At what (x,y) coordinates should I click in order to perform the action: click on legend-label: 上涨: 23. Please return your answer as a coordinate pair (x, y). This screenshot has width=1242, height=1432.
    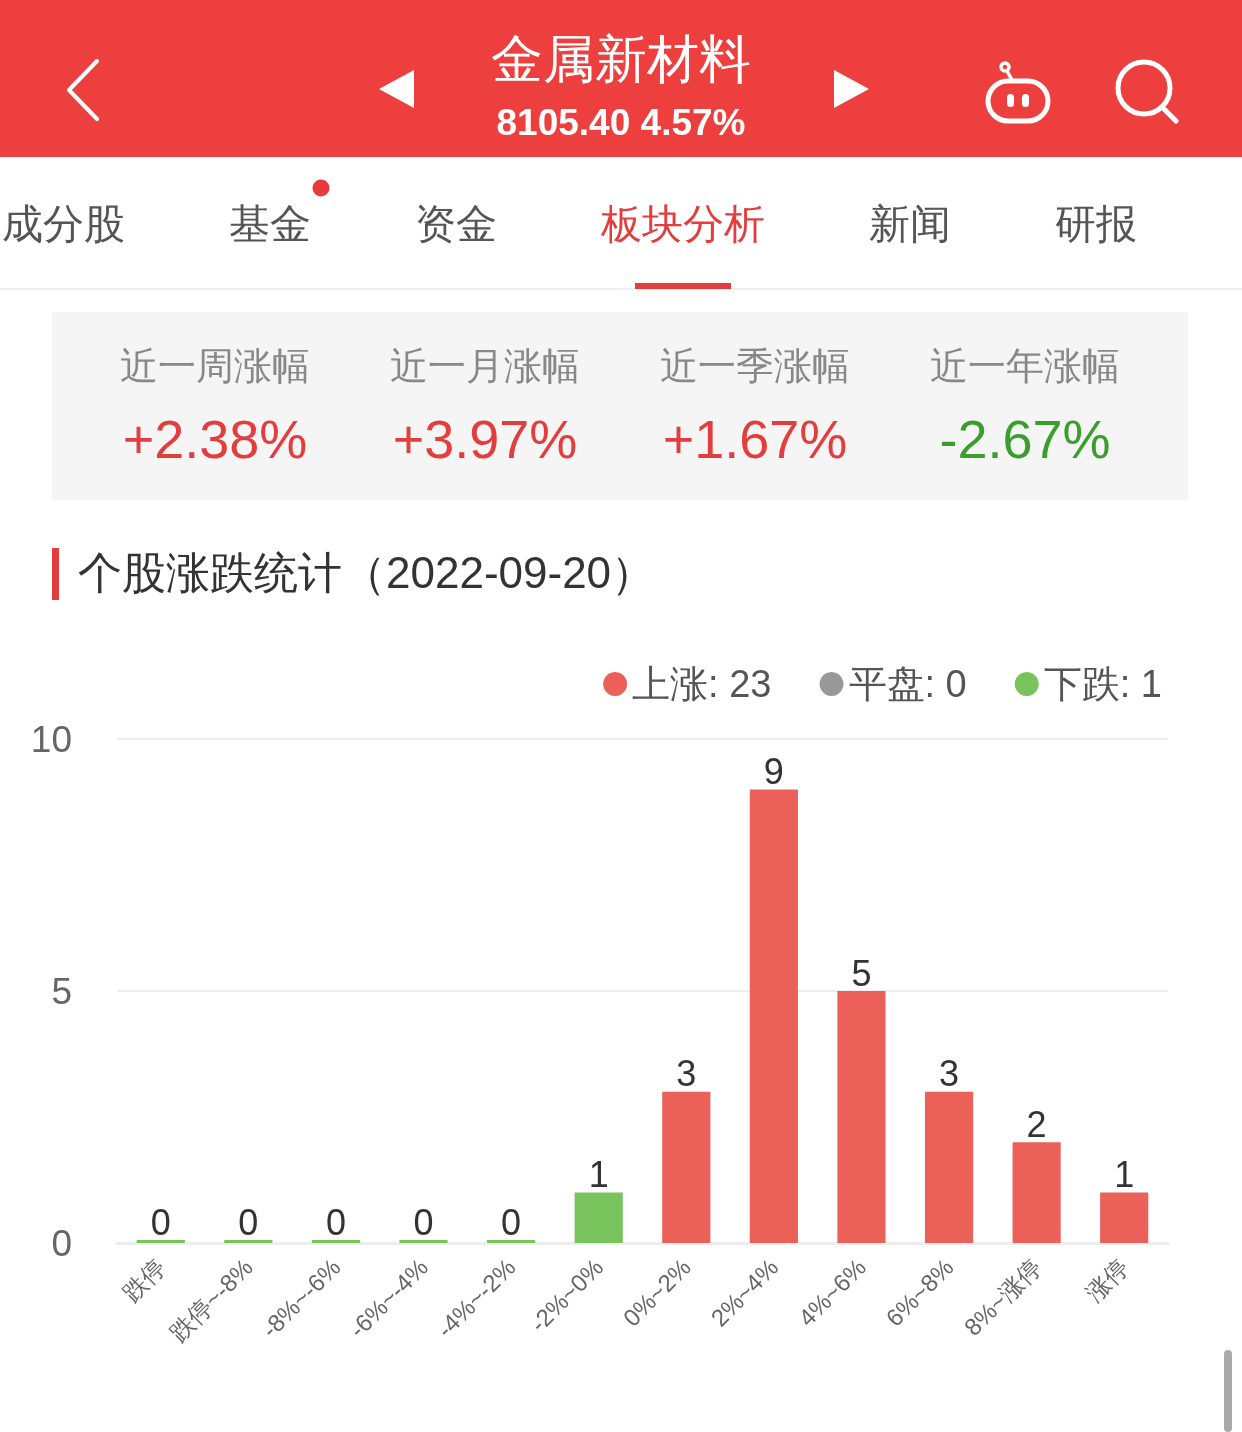
    Looking at the image, I should click on (702, 684).